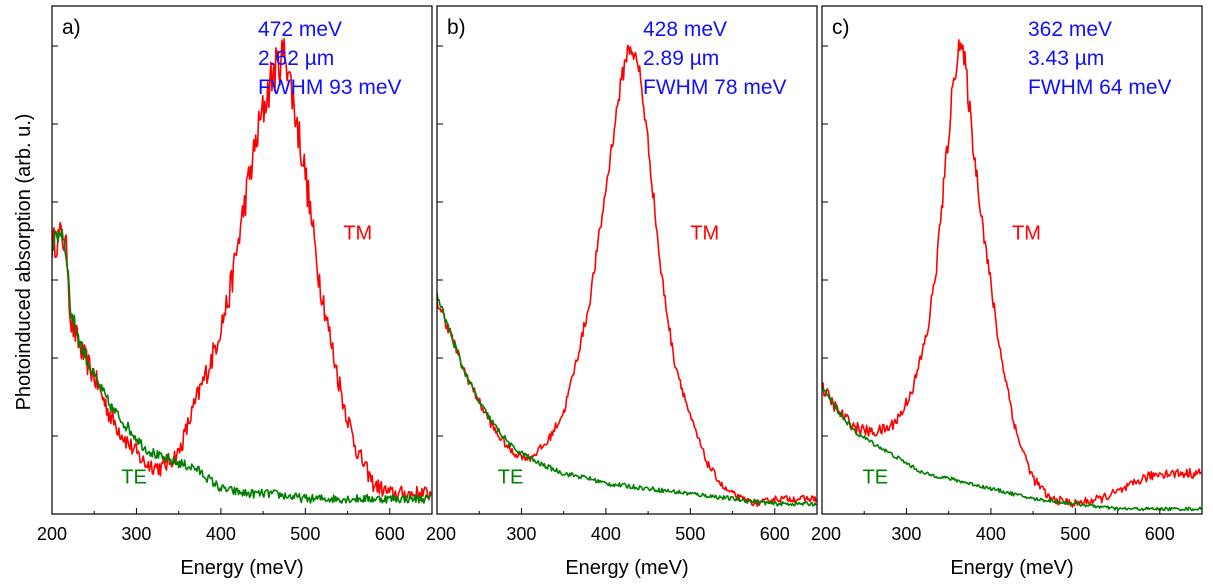 The image size is (1213, 585). I want to click on annotation-line: 362 meV, so click(1070, 29).